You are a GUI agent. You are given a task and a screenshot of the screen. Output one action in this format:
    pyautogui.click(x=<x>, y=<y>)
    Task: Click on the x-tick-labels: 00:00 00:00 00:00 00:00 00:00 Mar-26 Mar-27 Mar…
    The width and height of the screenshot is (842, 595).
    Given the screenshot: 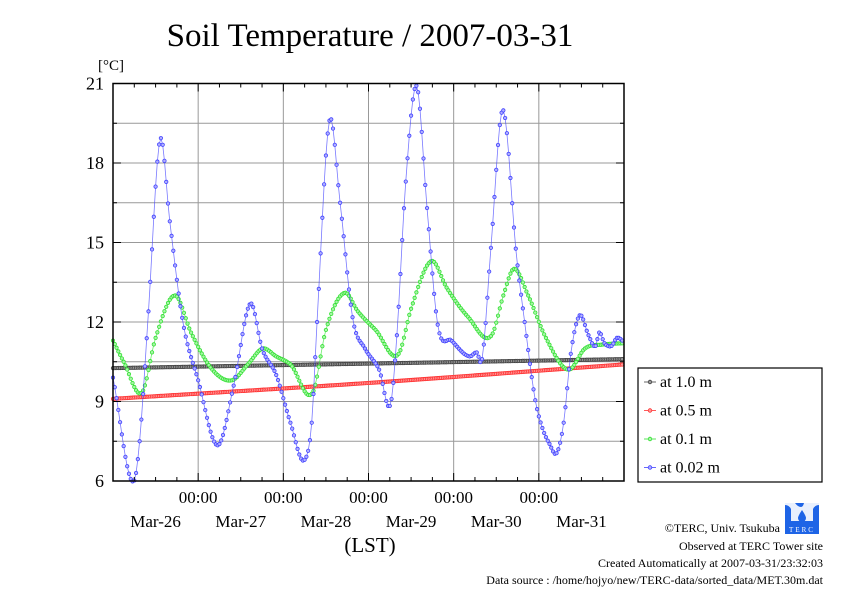 What is the action you would take?
    pyautogui.click(x=368, y=509)
    